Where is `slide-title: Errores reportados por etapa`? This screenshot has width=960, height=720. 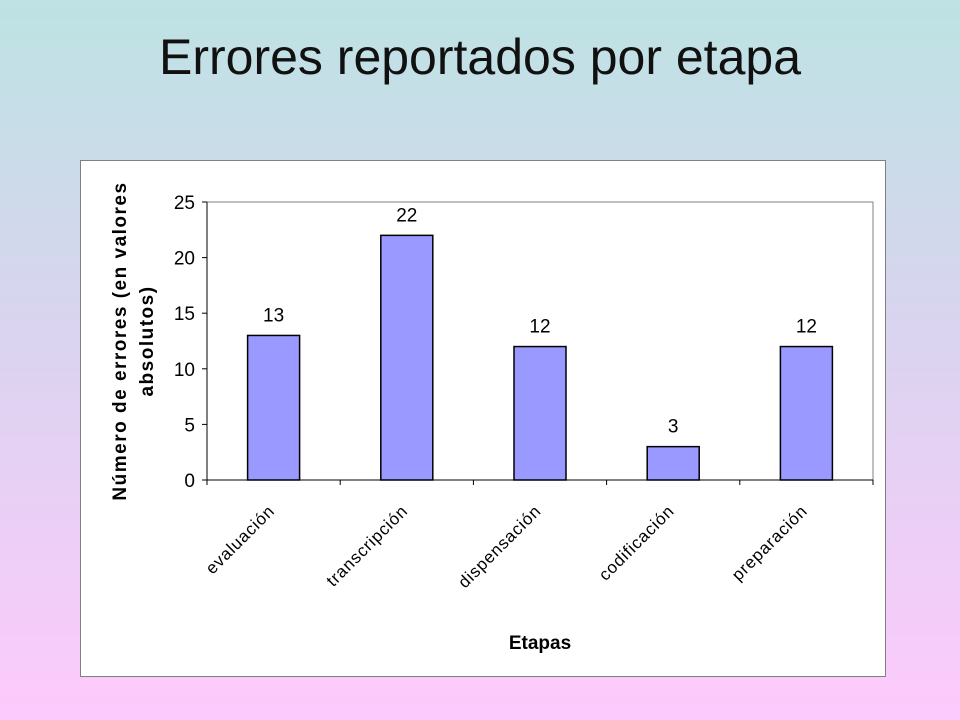 slide-title: Errores reportados por etapa is located at coordinates (480, 57).